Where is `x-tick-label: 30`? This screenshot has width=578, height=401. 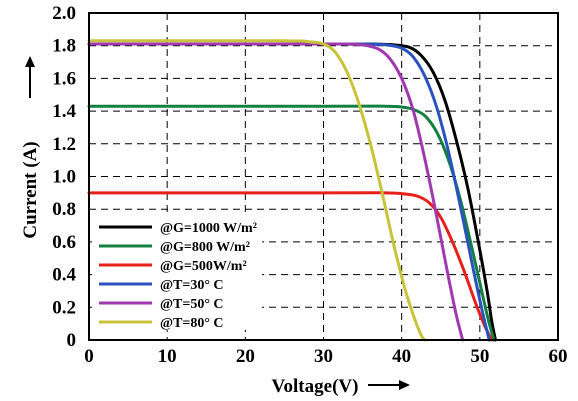
x-tick-label: 30 is located at coordinates (323, 356).